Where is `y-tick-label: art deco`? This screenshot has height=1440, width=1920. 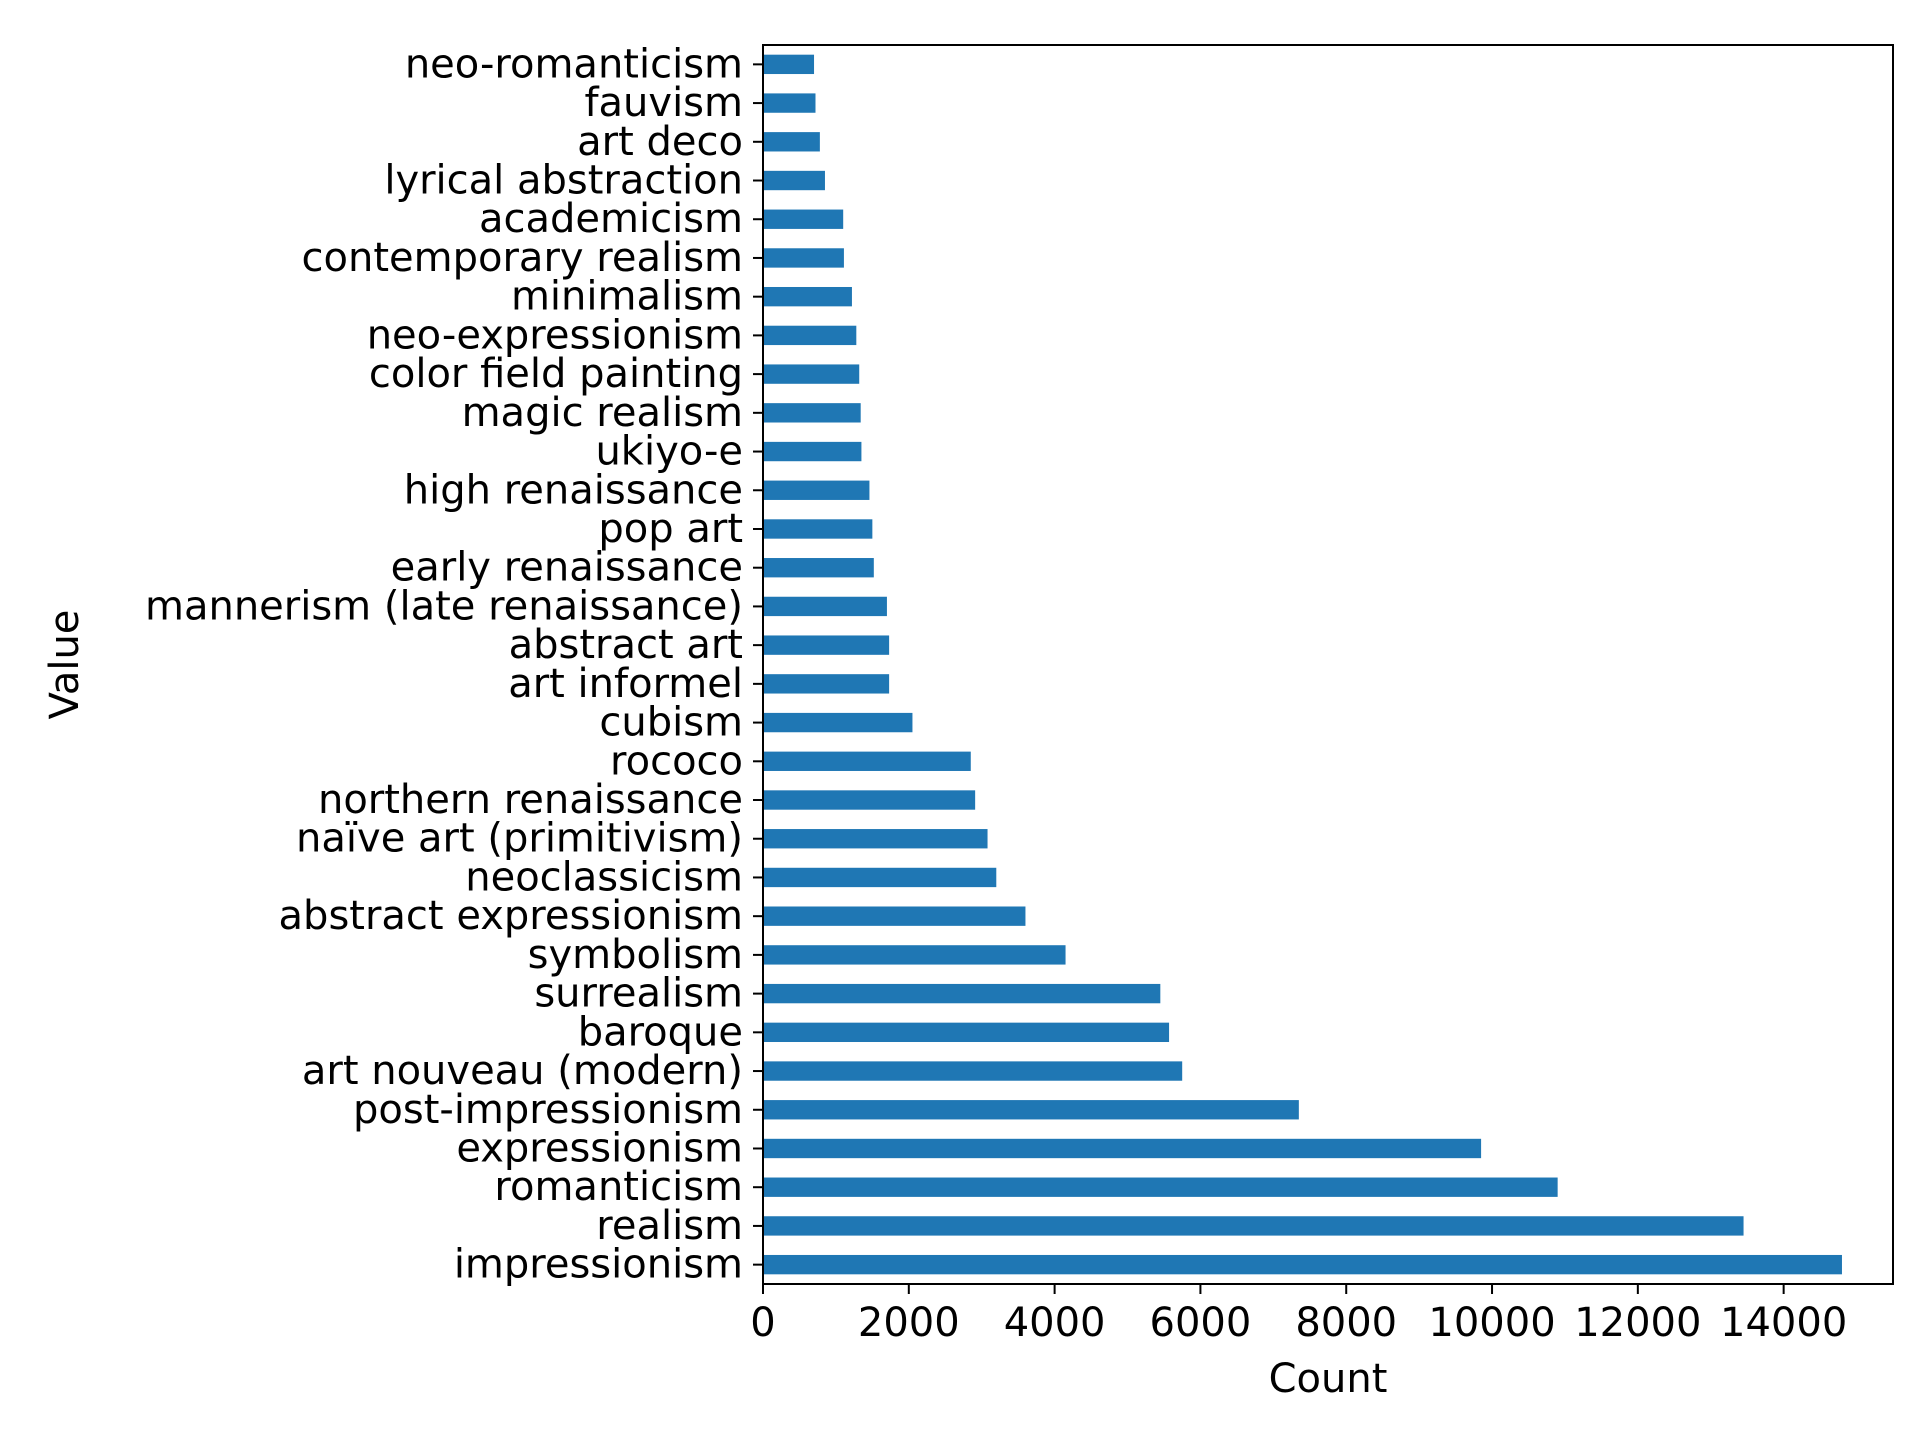
y-tick-label: art deco is located at coordinates (660, 142).